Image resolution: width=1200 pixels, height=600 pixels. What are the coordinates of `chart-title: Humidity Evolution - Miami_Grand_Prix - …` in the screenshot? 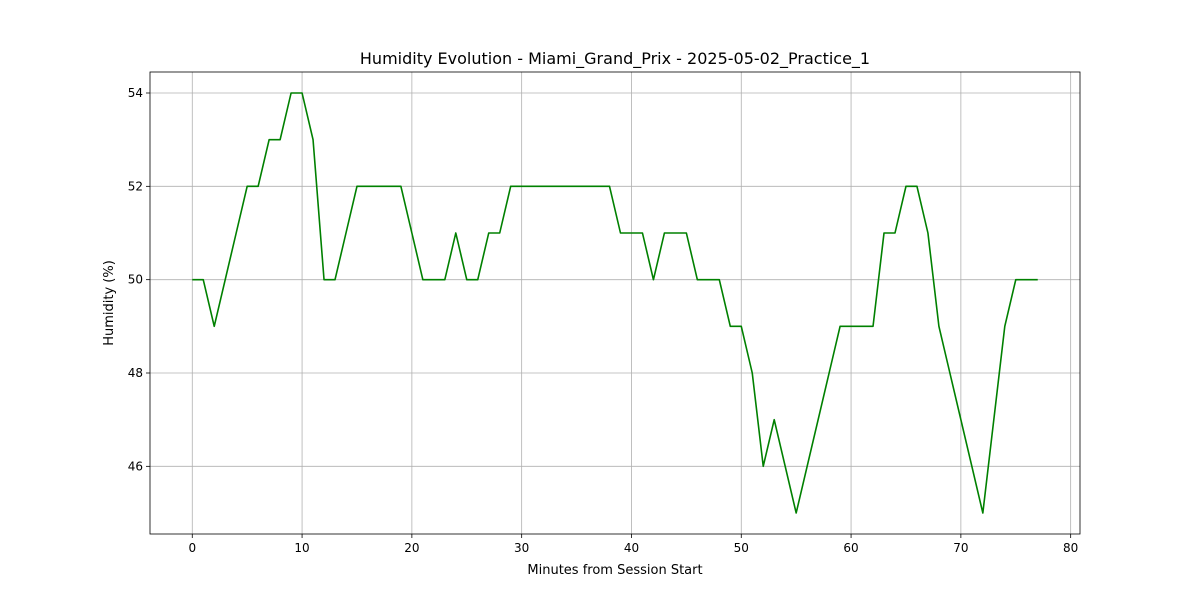 It's located at (615, 59).